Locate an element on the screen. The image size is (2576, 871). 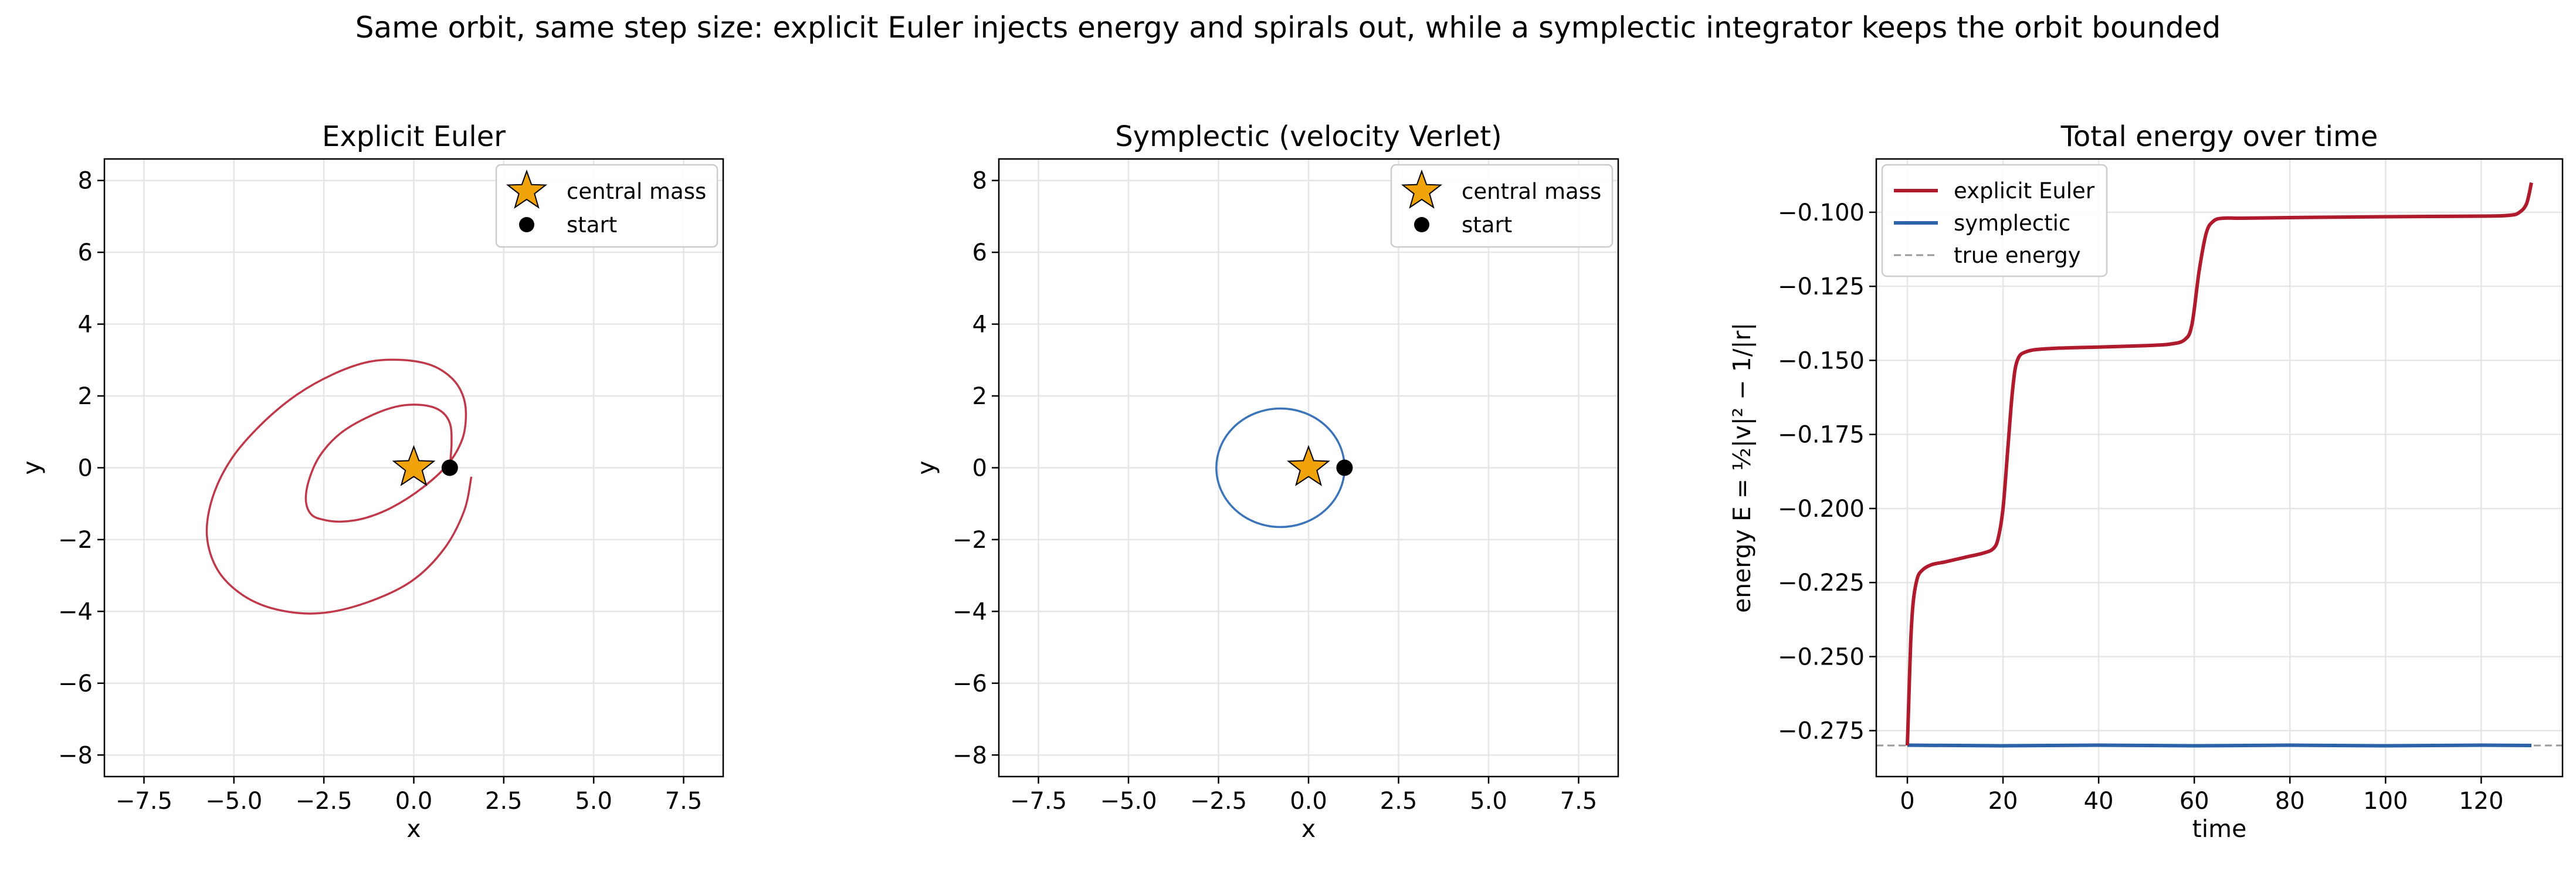
orbit-line-euler is located at coordinates (339, 487).